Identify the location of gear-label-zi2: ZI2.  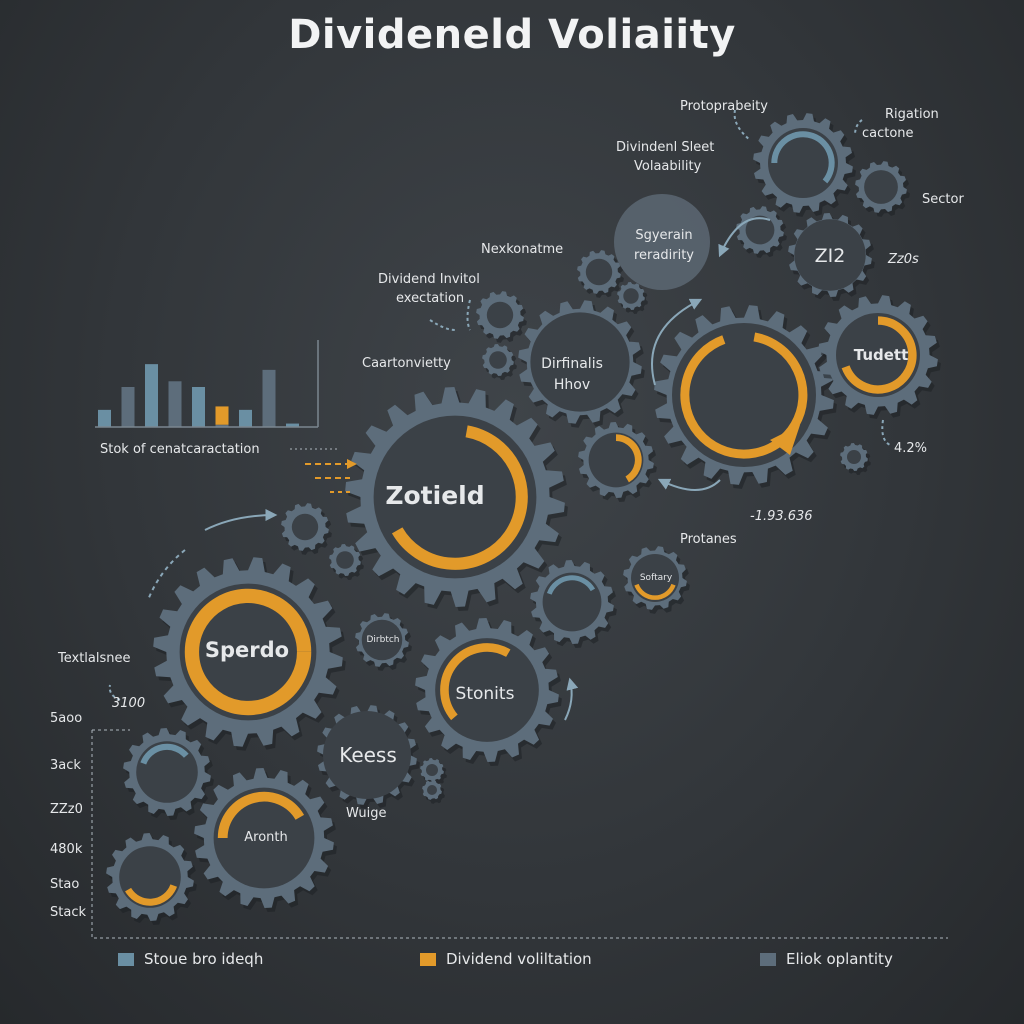
(830, 256).